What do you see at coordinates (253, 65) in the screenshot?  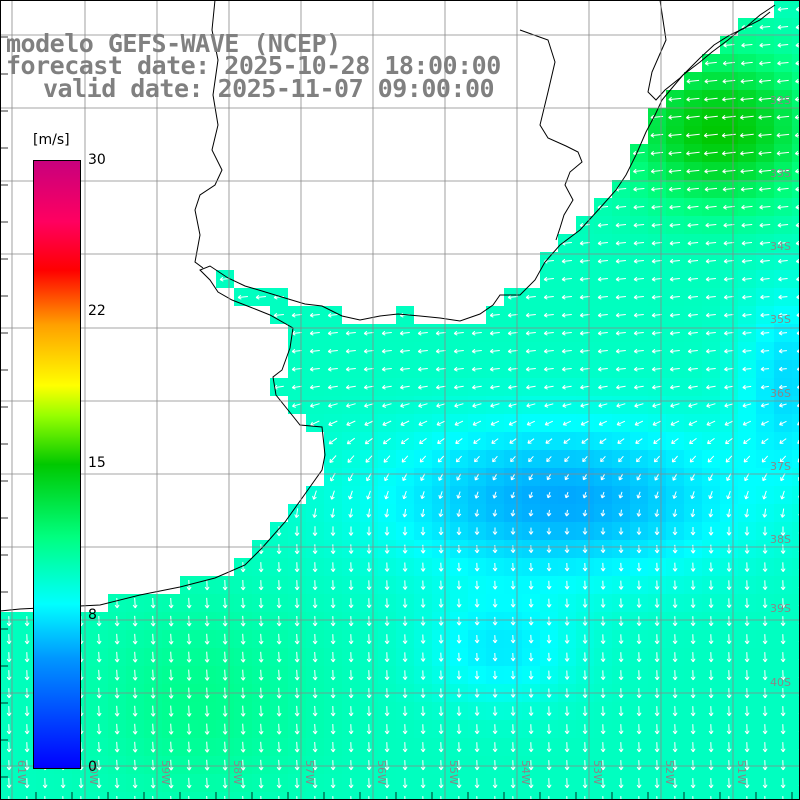 I see `title-forecast-date: forecast date: 2025-10-28 18:00:00` at bounding box center [253, 65].